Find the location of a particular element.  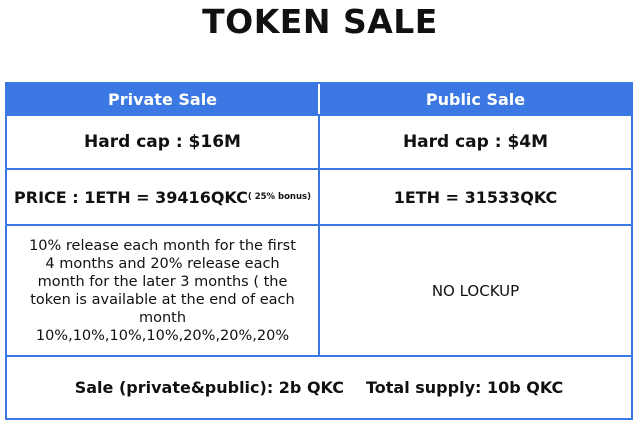

private-price-cell: PRICE : 1ETH = 39416QKC( 25% bonus) is located at coordinates (163, 197).